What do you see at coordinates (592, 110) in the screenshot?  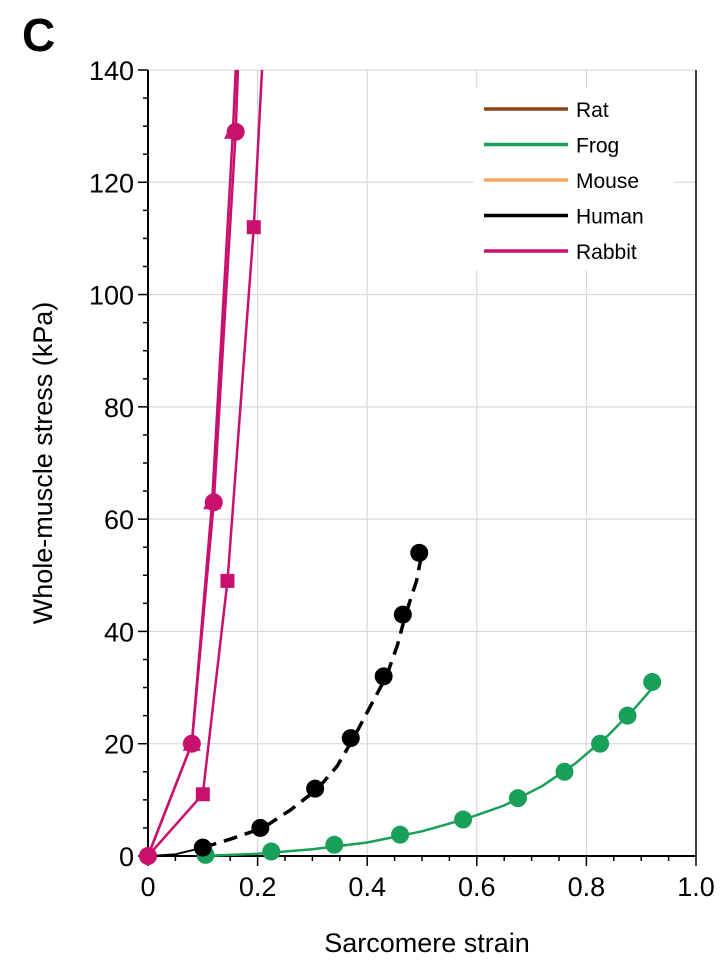 I see `legend-label-rat: Rat` at bounding box center [592, 110].